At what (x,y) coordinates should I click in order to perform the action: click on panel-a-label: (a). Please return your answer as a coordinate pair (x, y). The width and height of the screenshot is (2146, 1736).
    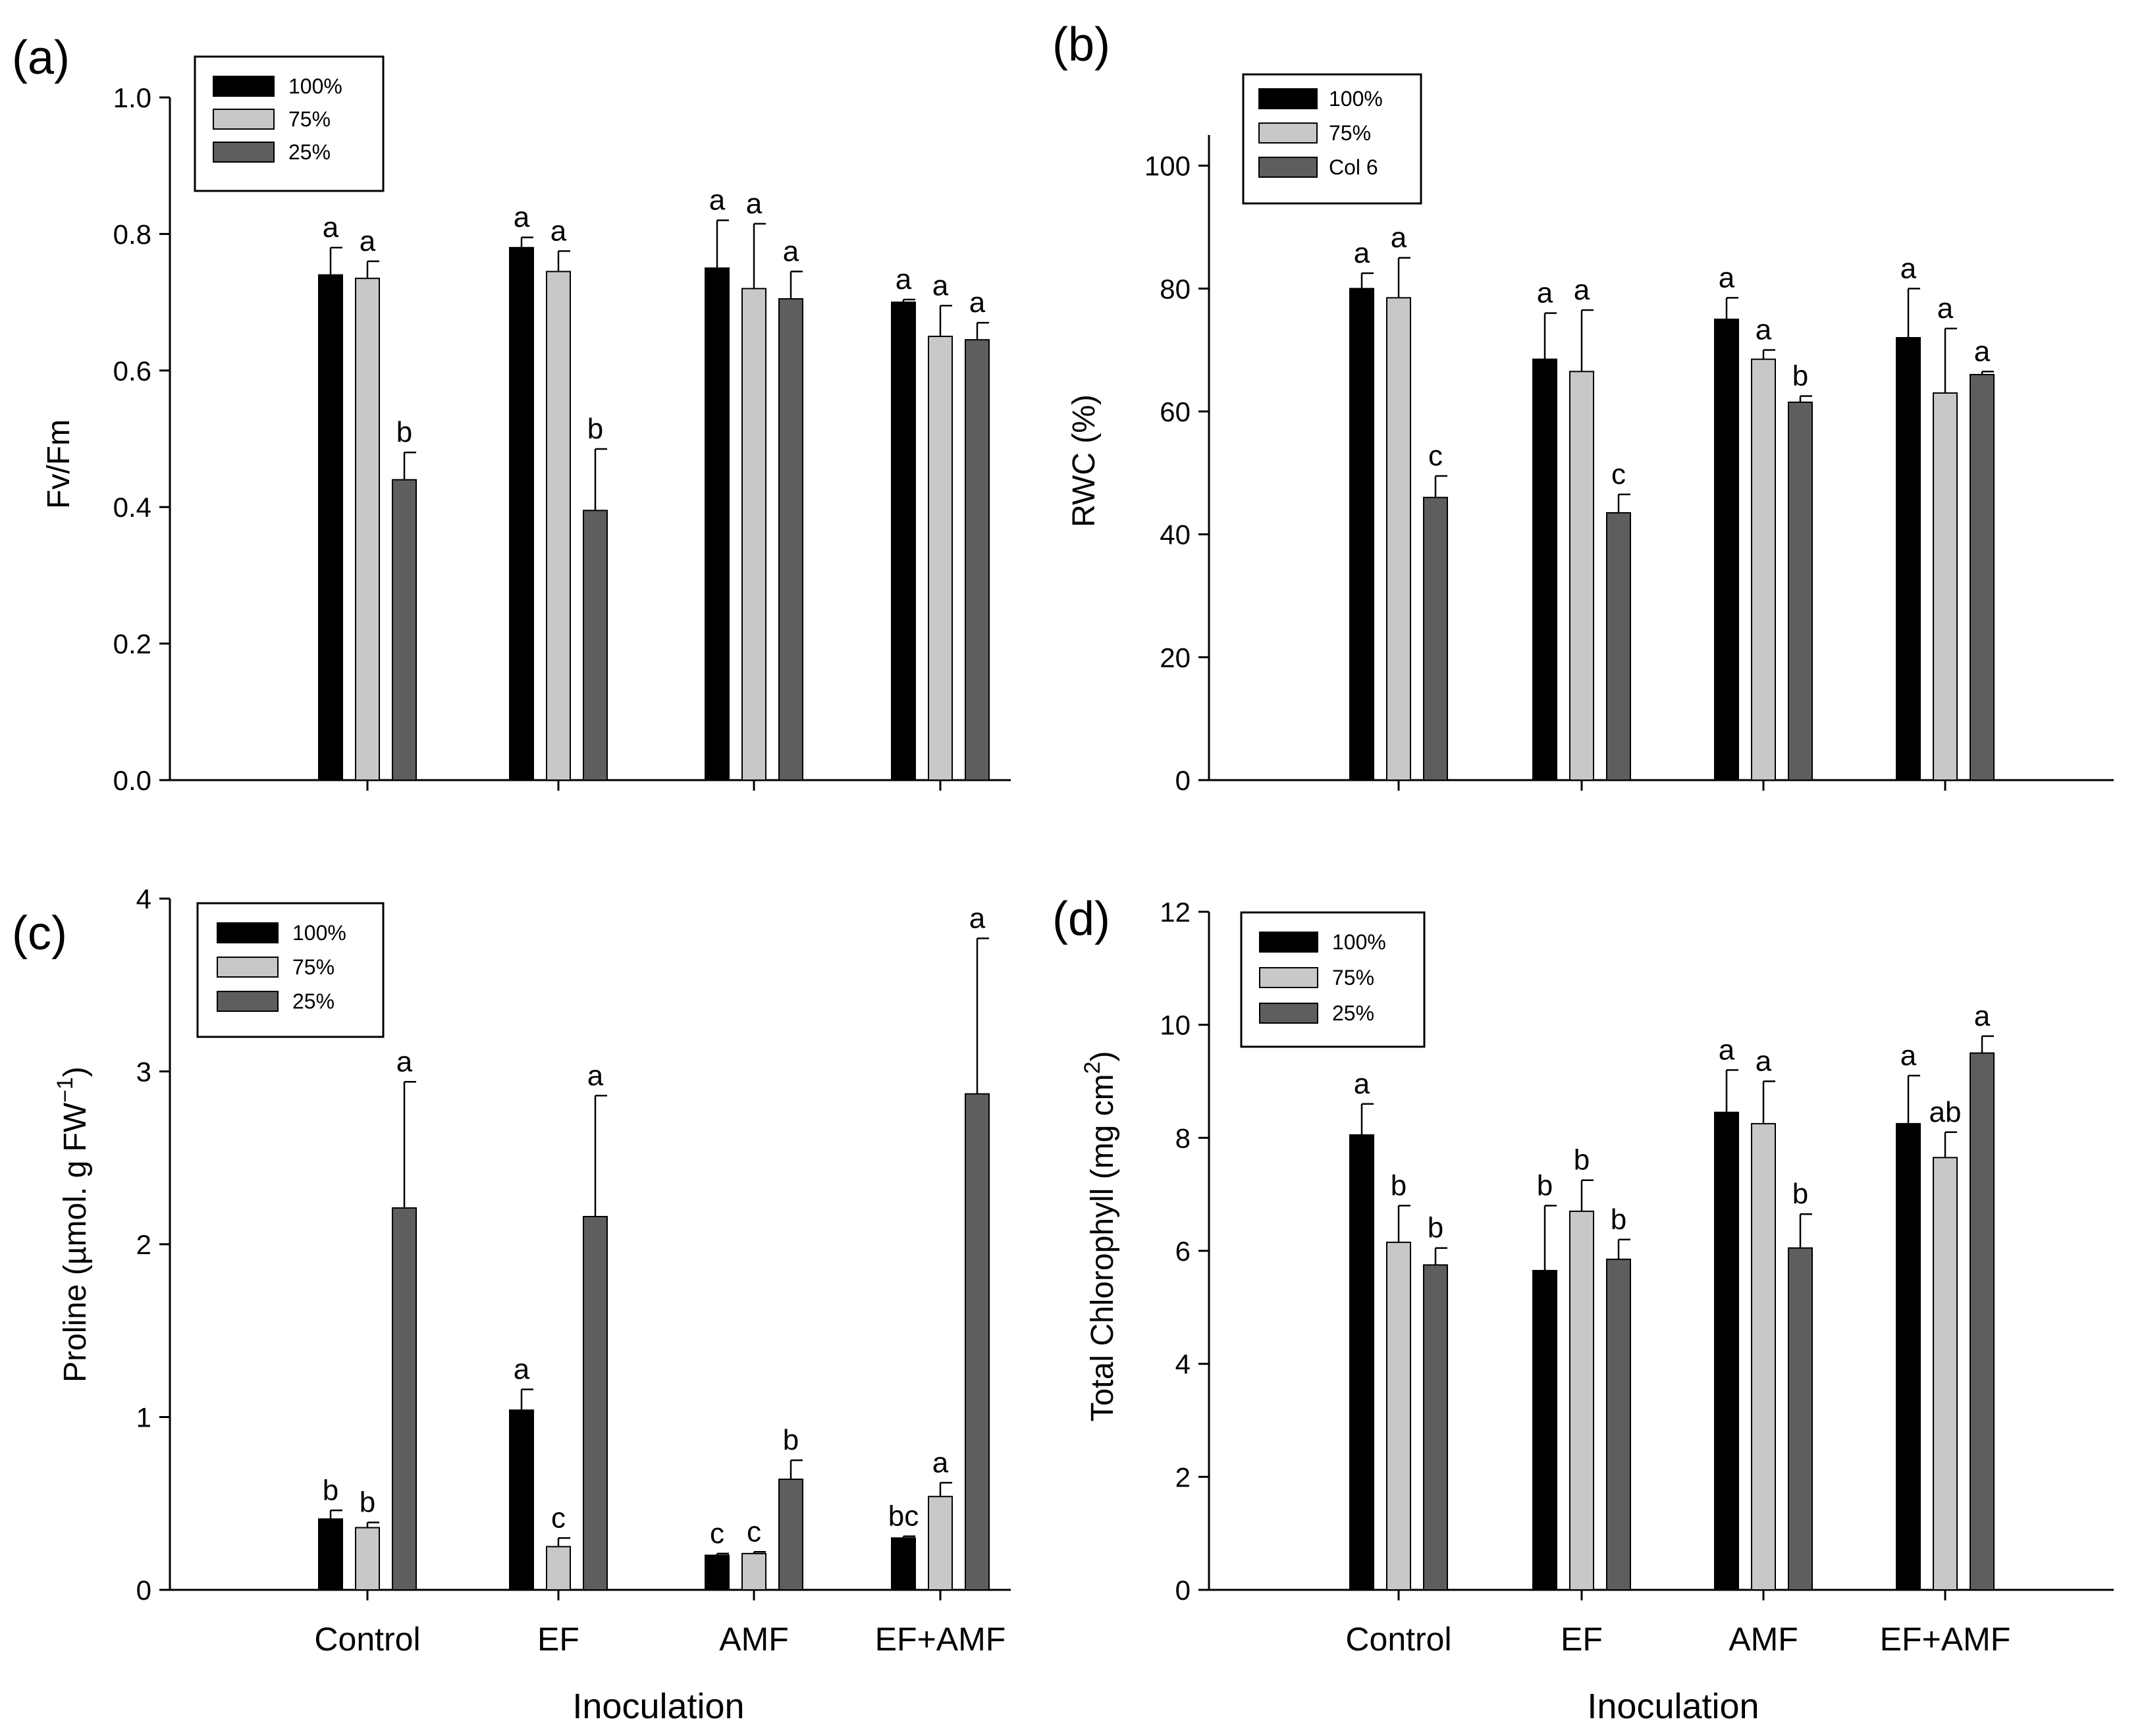
    Looking at the image, I should click on (41, 58).